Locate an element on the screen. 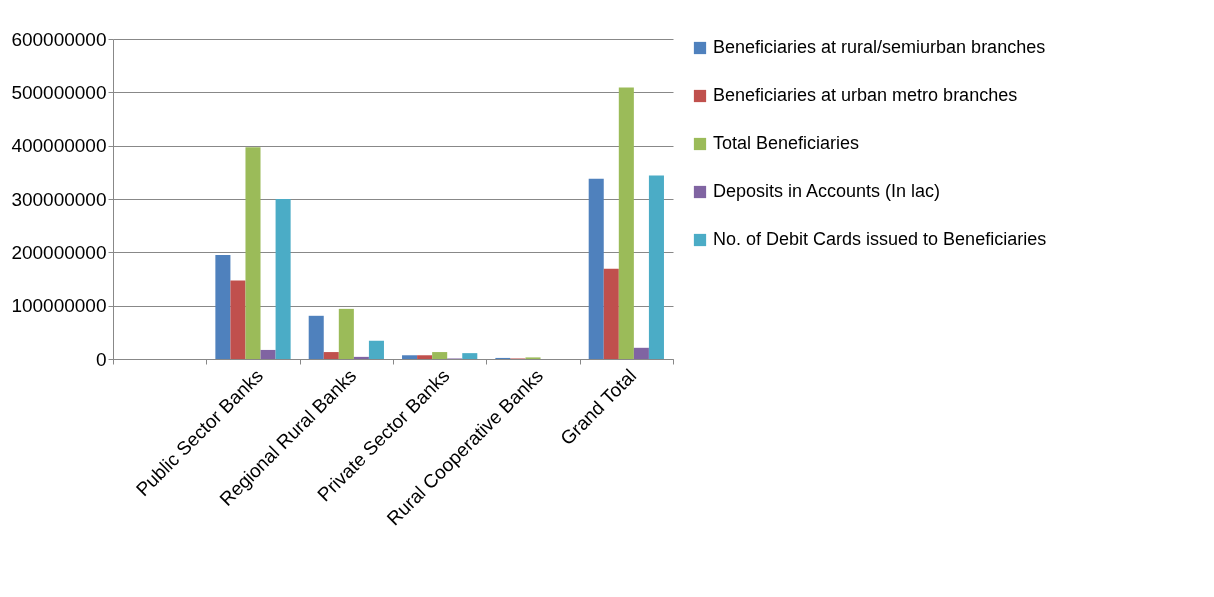 The width and height of the screenshot is (1214, 597). y-tick-label: 400000000 is located at coordinates (59, 146).